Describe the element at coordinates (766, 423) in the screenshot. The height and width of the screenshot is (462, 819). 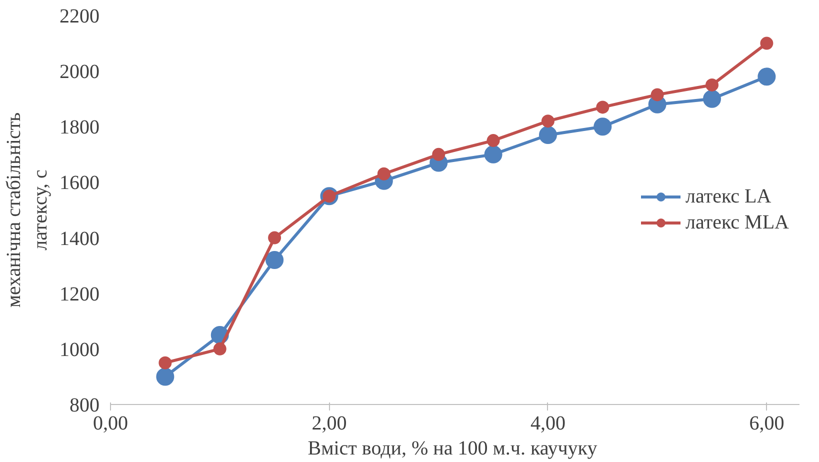
I see `x-tick-label: 6,00` at that location.